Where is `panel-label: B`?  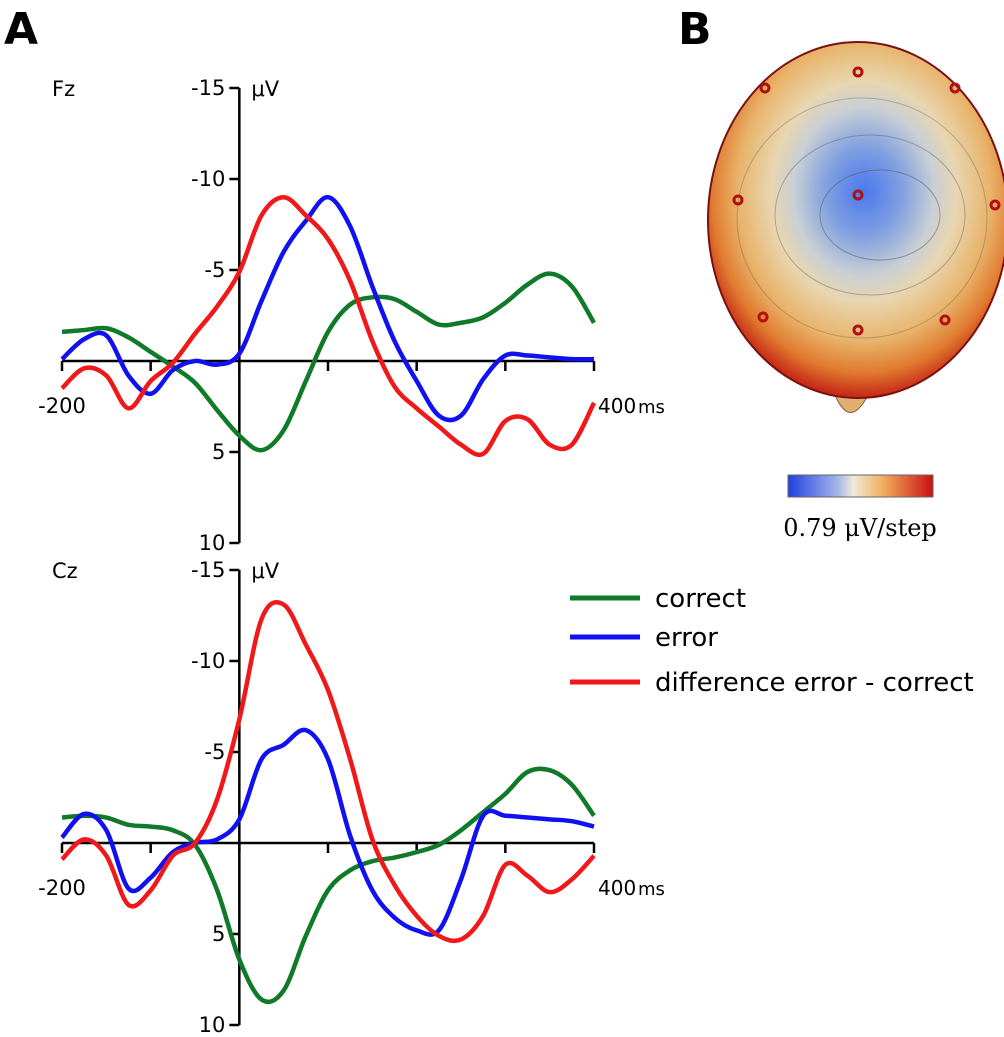 panel-label: B is located at coordinates (695, 29).